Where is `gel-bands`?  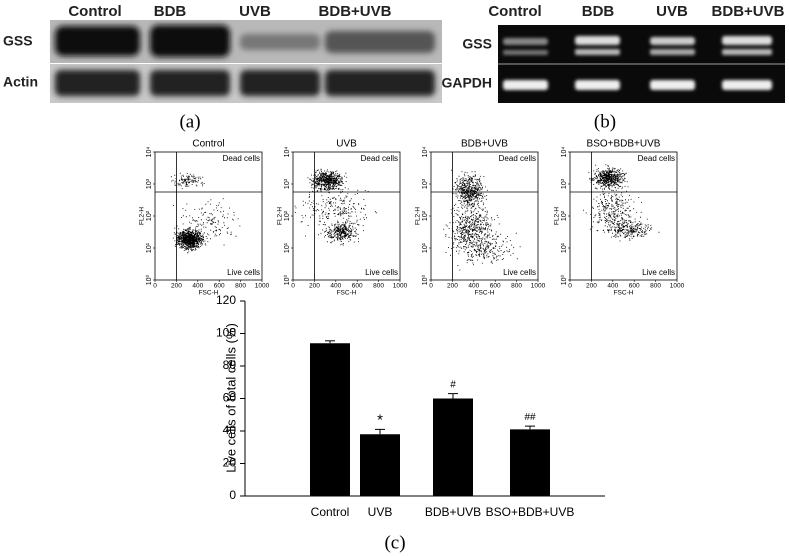 gel-bands is located at coordinates (637, 63).